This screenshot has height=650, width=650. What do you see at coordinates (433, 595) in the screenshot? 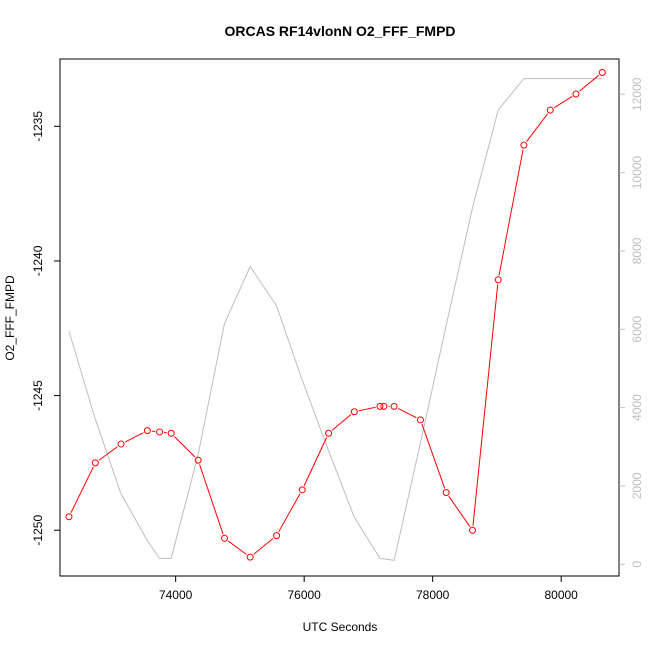
I see `x-tick-label: 78000` at bounding box center [433, 595].